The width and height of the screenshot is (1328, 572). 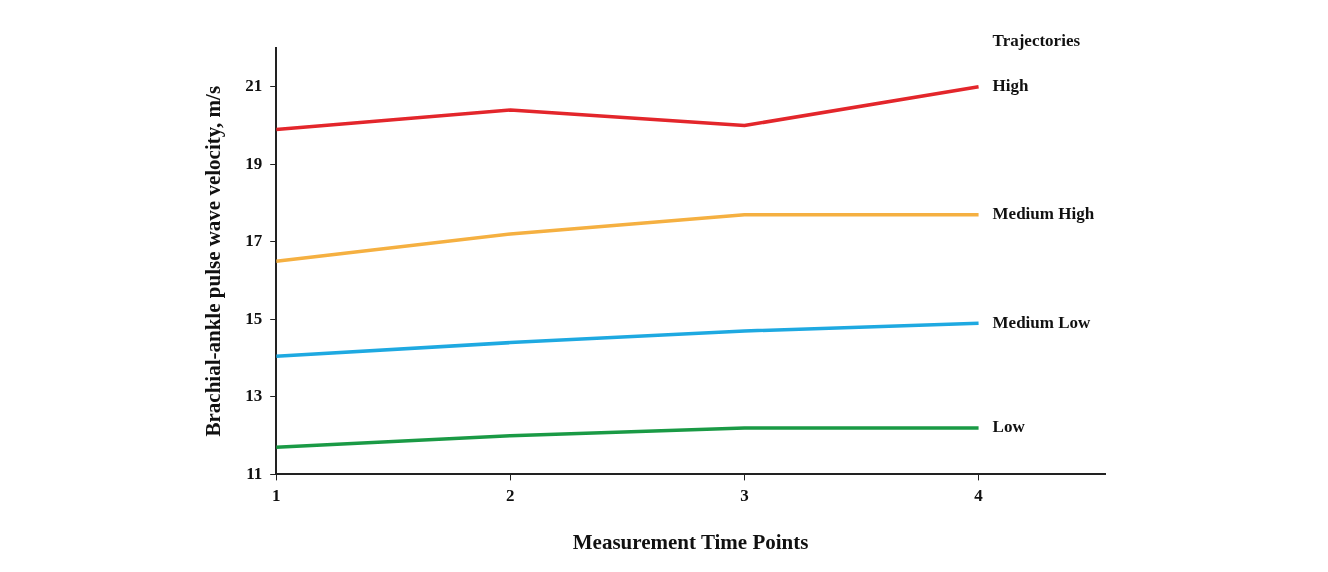 What do you see at coordinates (254, 396) in the screenshot?
I see `y-tick-label: 13` at bounding box center [254, 396].